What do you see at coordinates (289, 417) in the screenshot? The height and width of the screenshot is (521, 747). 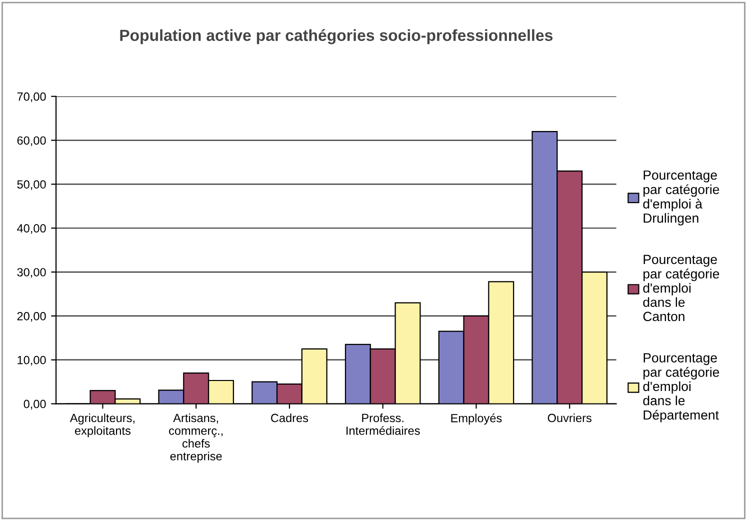 I see `x-tick-label: Cadres` at bounding box center [289, 417].